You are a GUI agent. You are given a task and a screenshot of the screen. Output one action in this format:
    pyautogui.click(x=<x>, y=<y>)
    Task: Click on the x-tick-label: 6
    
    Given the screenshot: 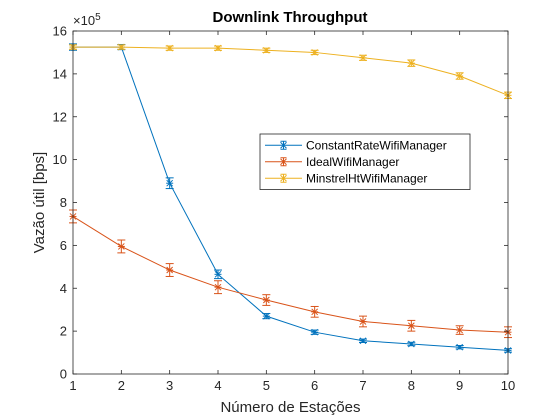 What is the action you would take?
    pyautogui.click(x=314, y=385)
    